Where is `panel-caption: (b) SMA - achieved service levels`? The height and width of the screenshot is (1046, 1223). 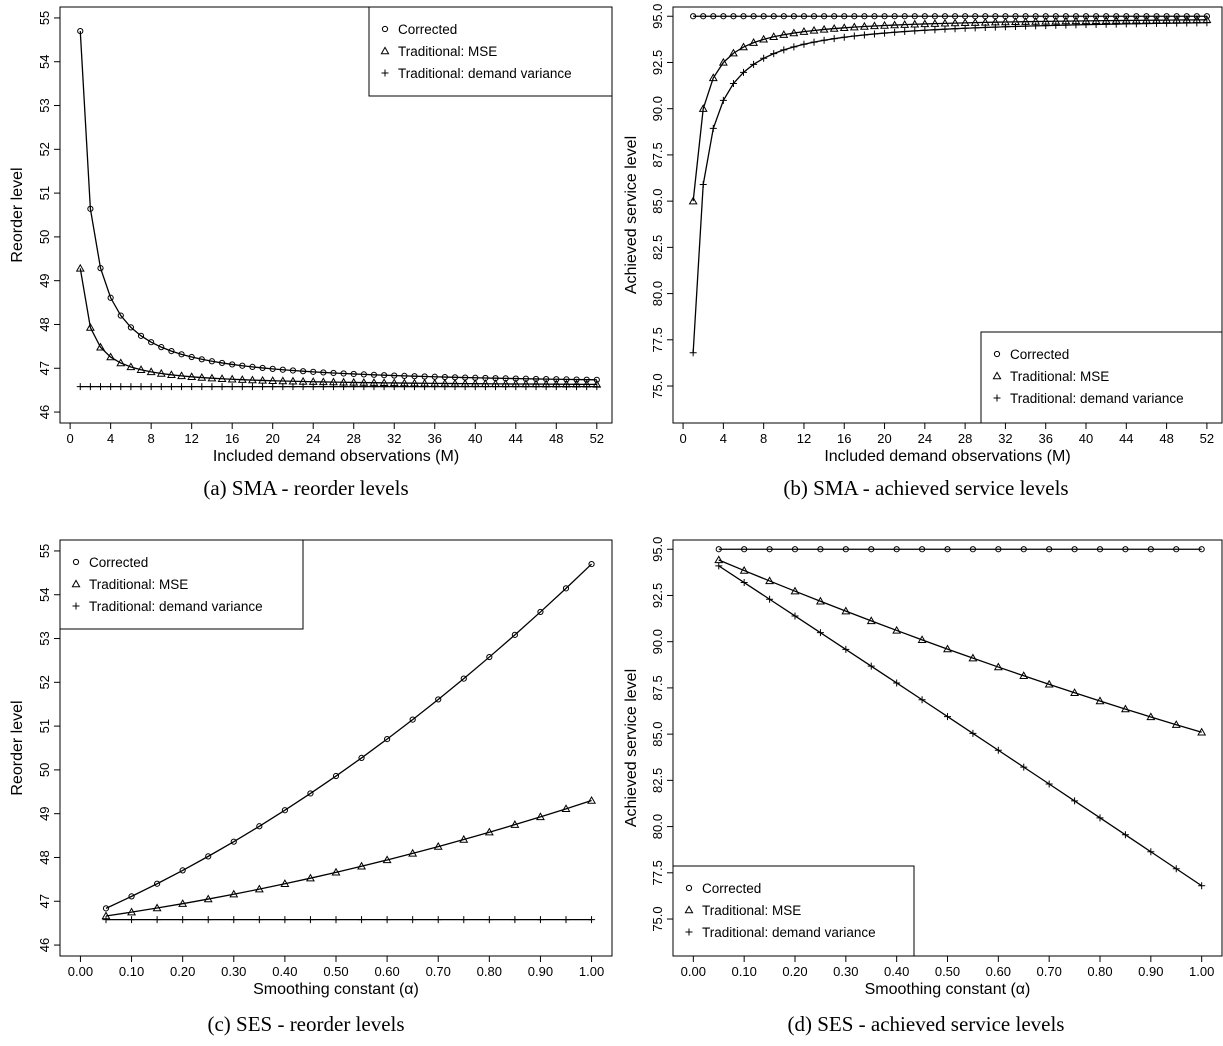
panel-caption: (b) SMA - achieved service levels is located at coordinates (925, 488).